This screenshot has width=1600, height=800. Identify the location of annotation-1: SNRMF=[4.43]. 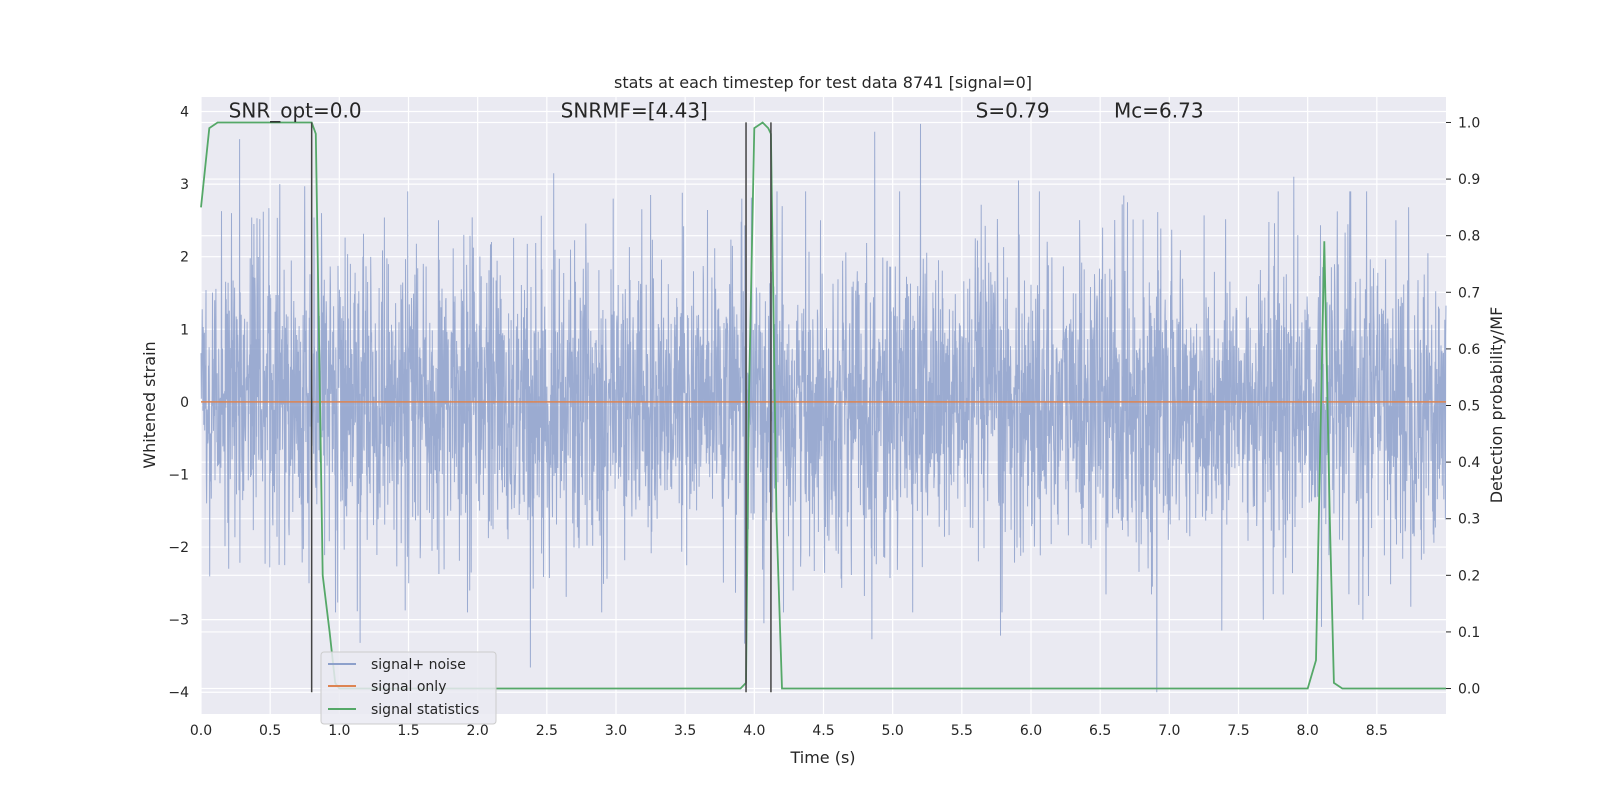
(634, 111).